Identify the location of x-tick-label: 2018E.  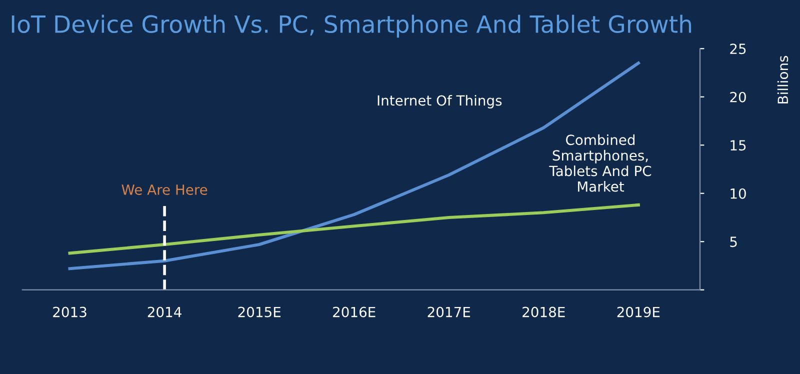
(543, 312).